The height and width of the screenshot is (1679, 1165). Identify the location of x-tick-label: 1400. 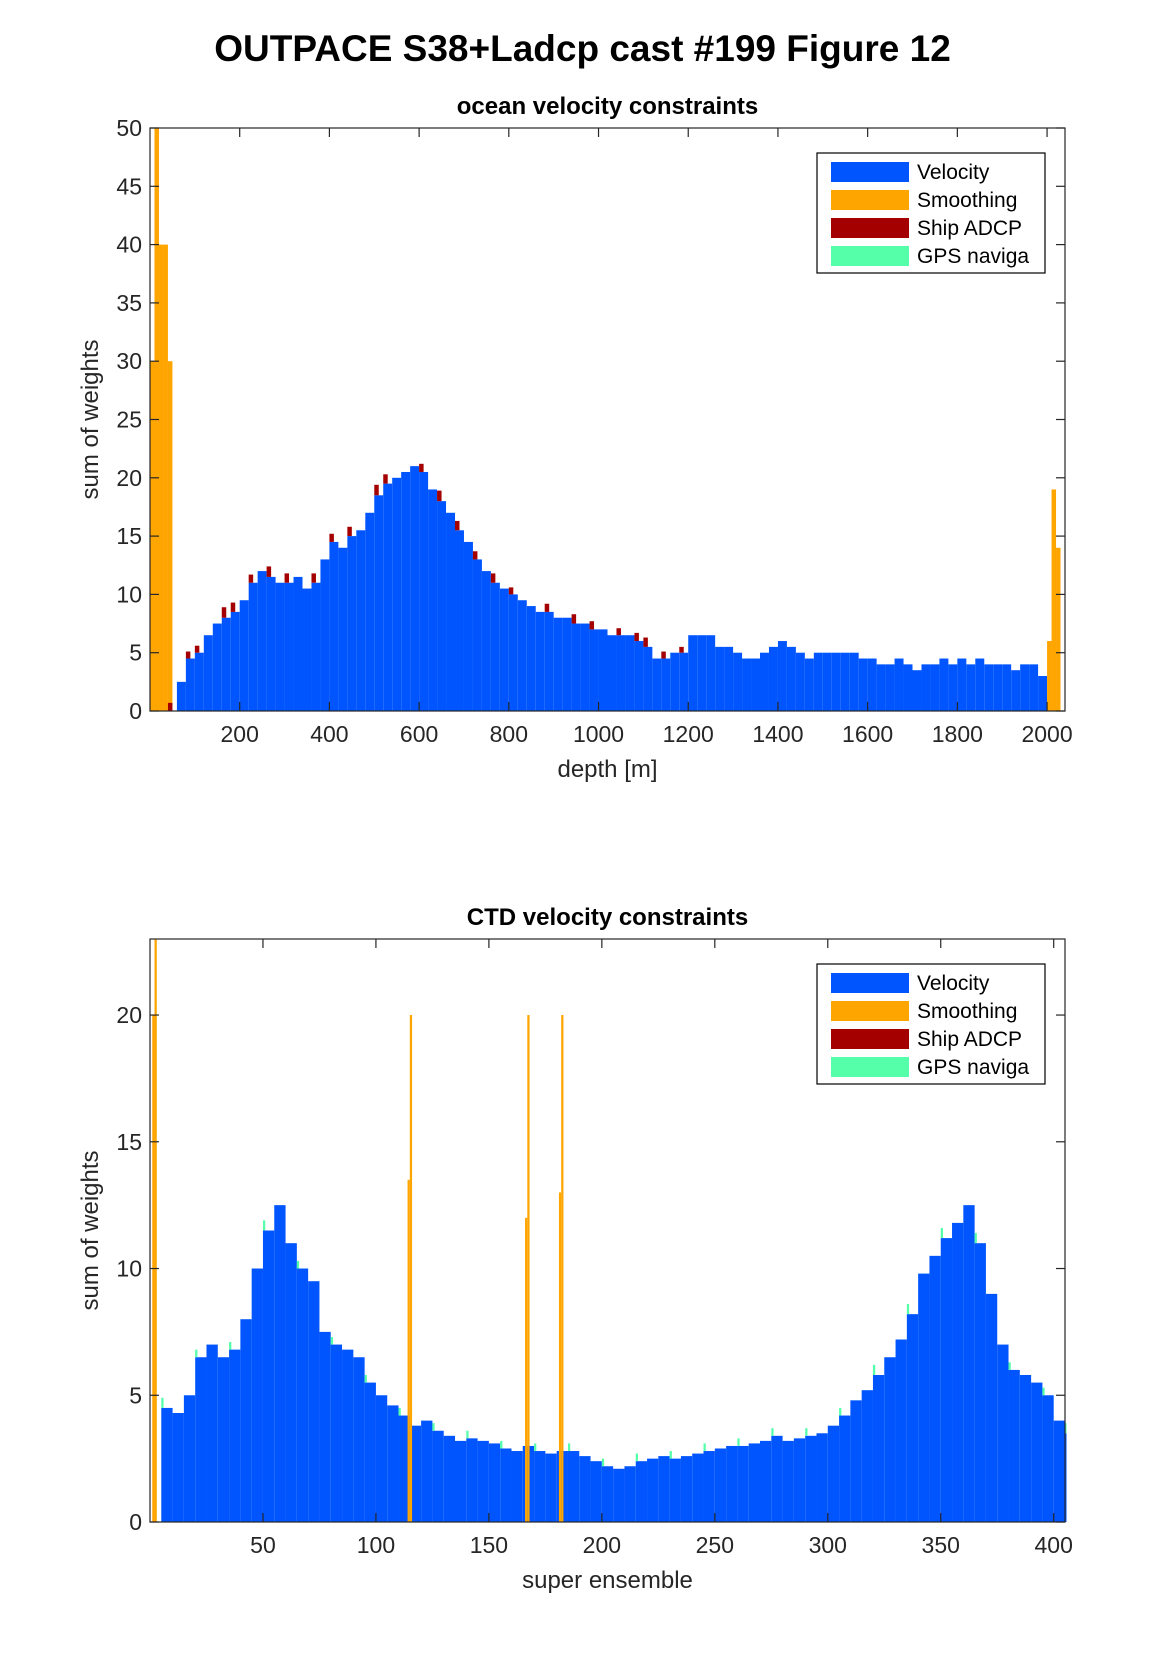
(777, 734).